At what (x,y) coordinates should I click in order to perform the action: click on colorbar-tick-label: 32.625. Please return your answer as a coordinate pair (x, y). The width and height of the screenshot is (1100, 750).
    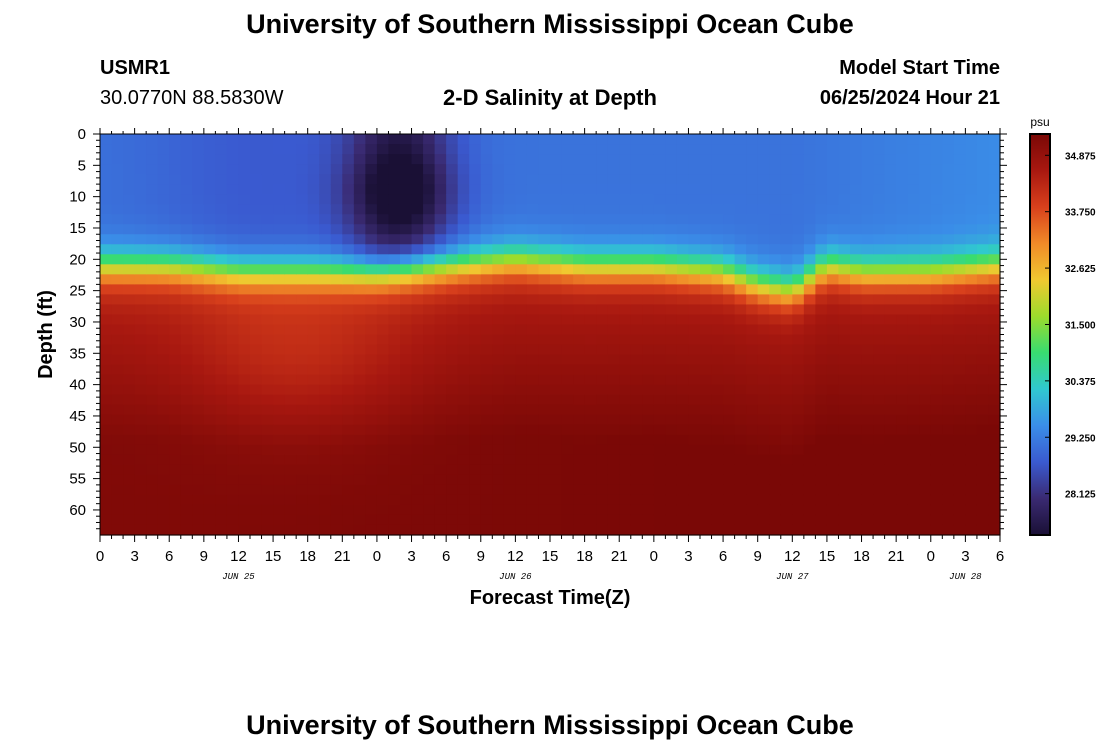
    Looking at the image, I should click on (1080, 269).